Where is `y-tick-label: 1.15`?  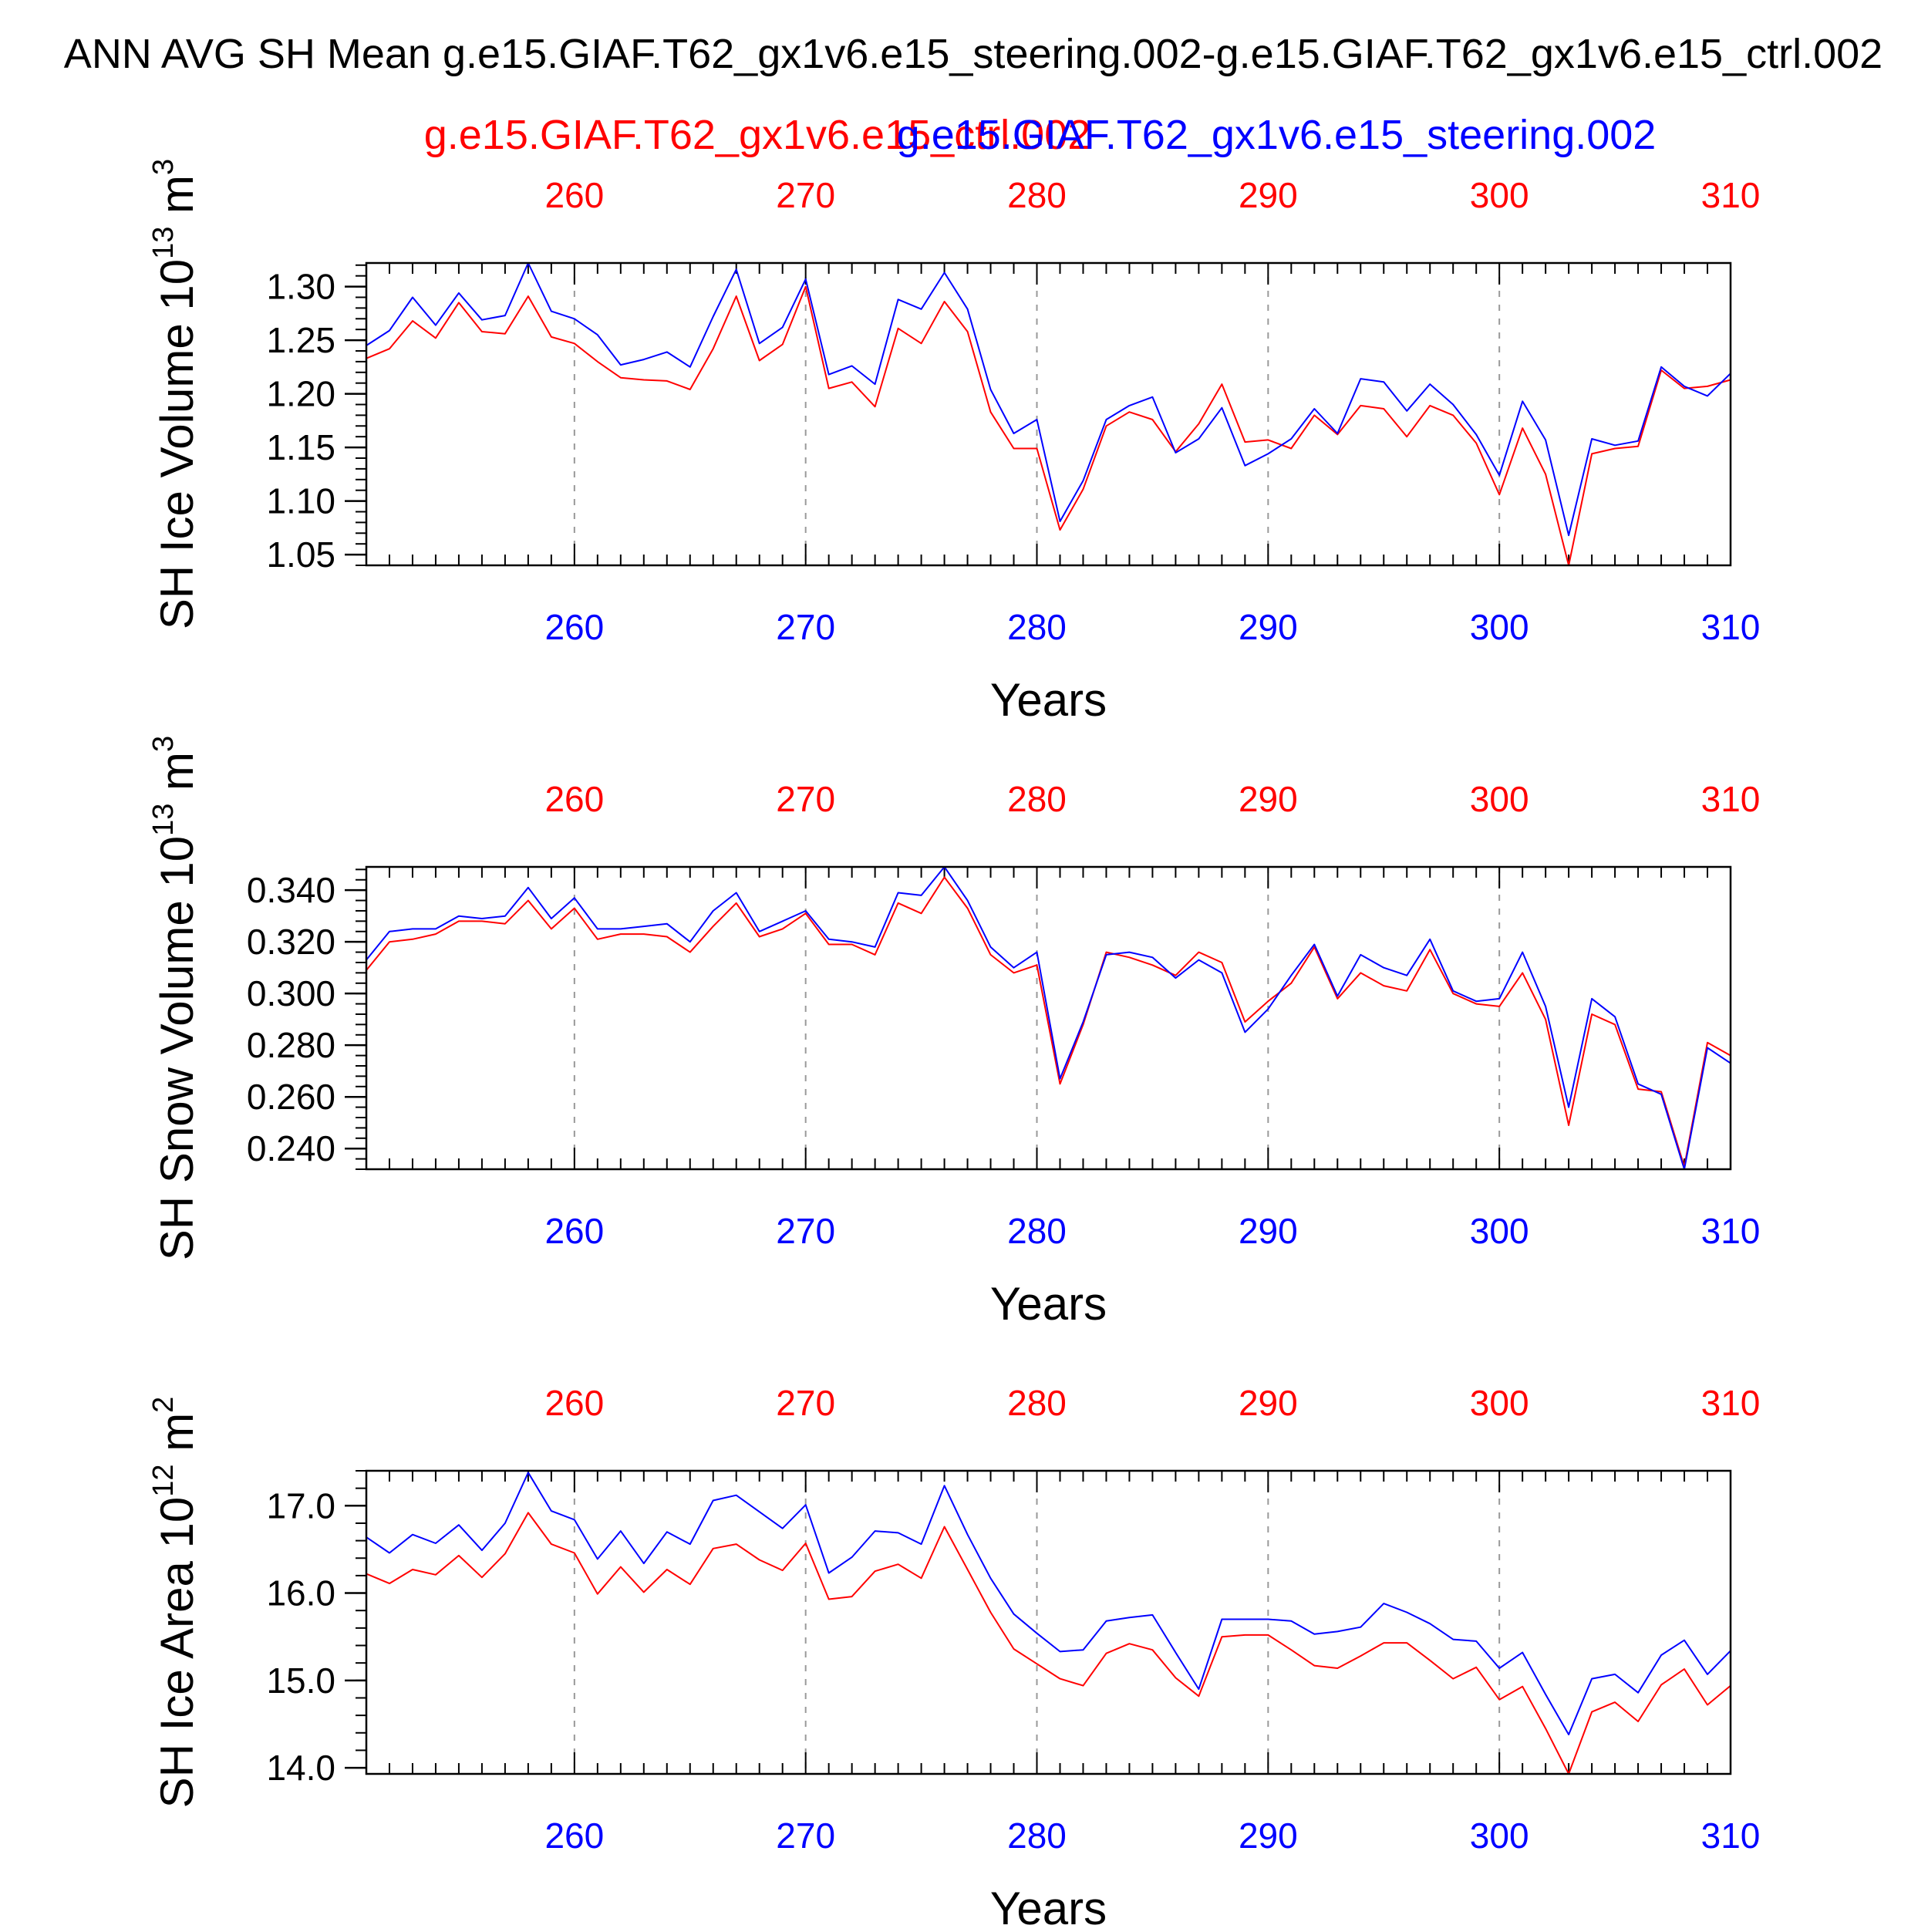 y-tick-label: 1.15 is located at coordinates (300, 447).